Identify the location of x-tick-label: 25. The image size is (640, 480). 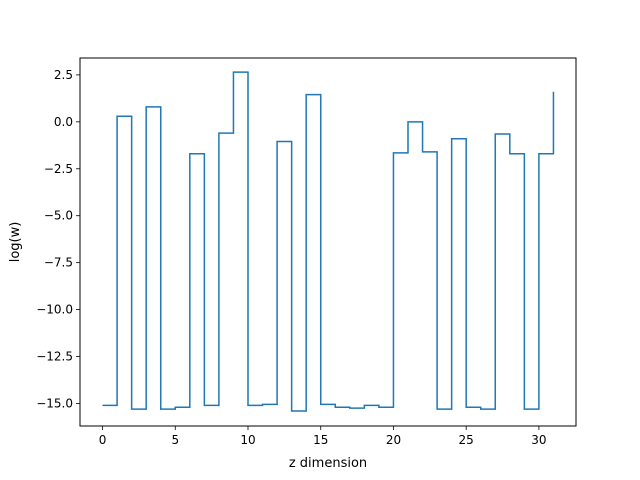
(466, 440).